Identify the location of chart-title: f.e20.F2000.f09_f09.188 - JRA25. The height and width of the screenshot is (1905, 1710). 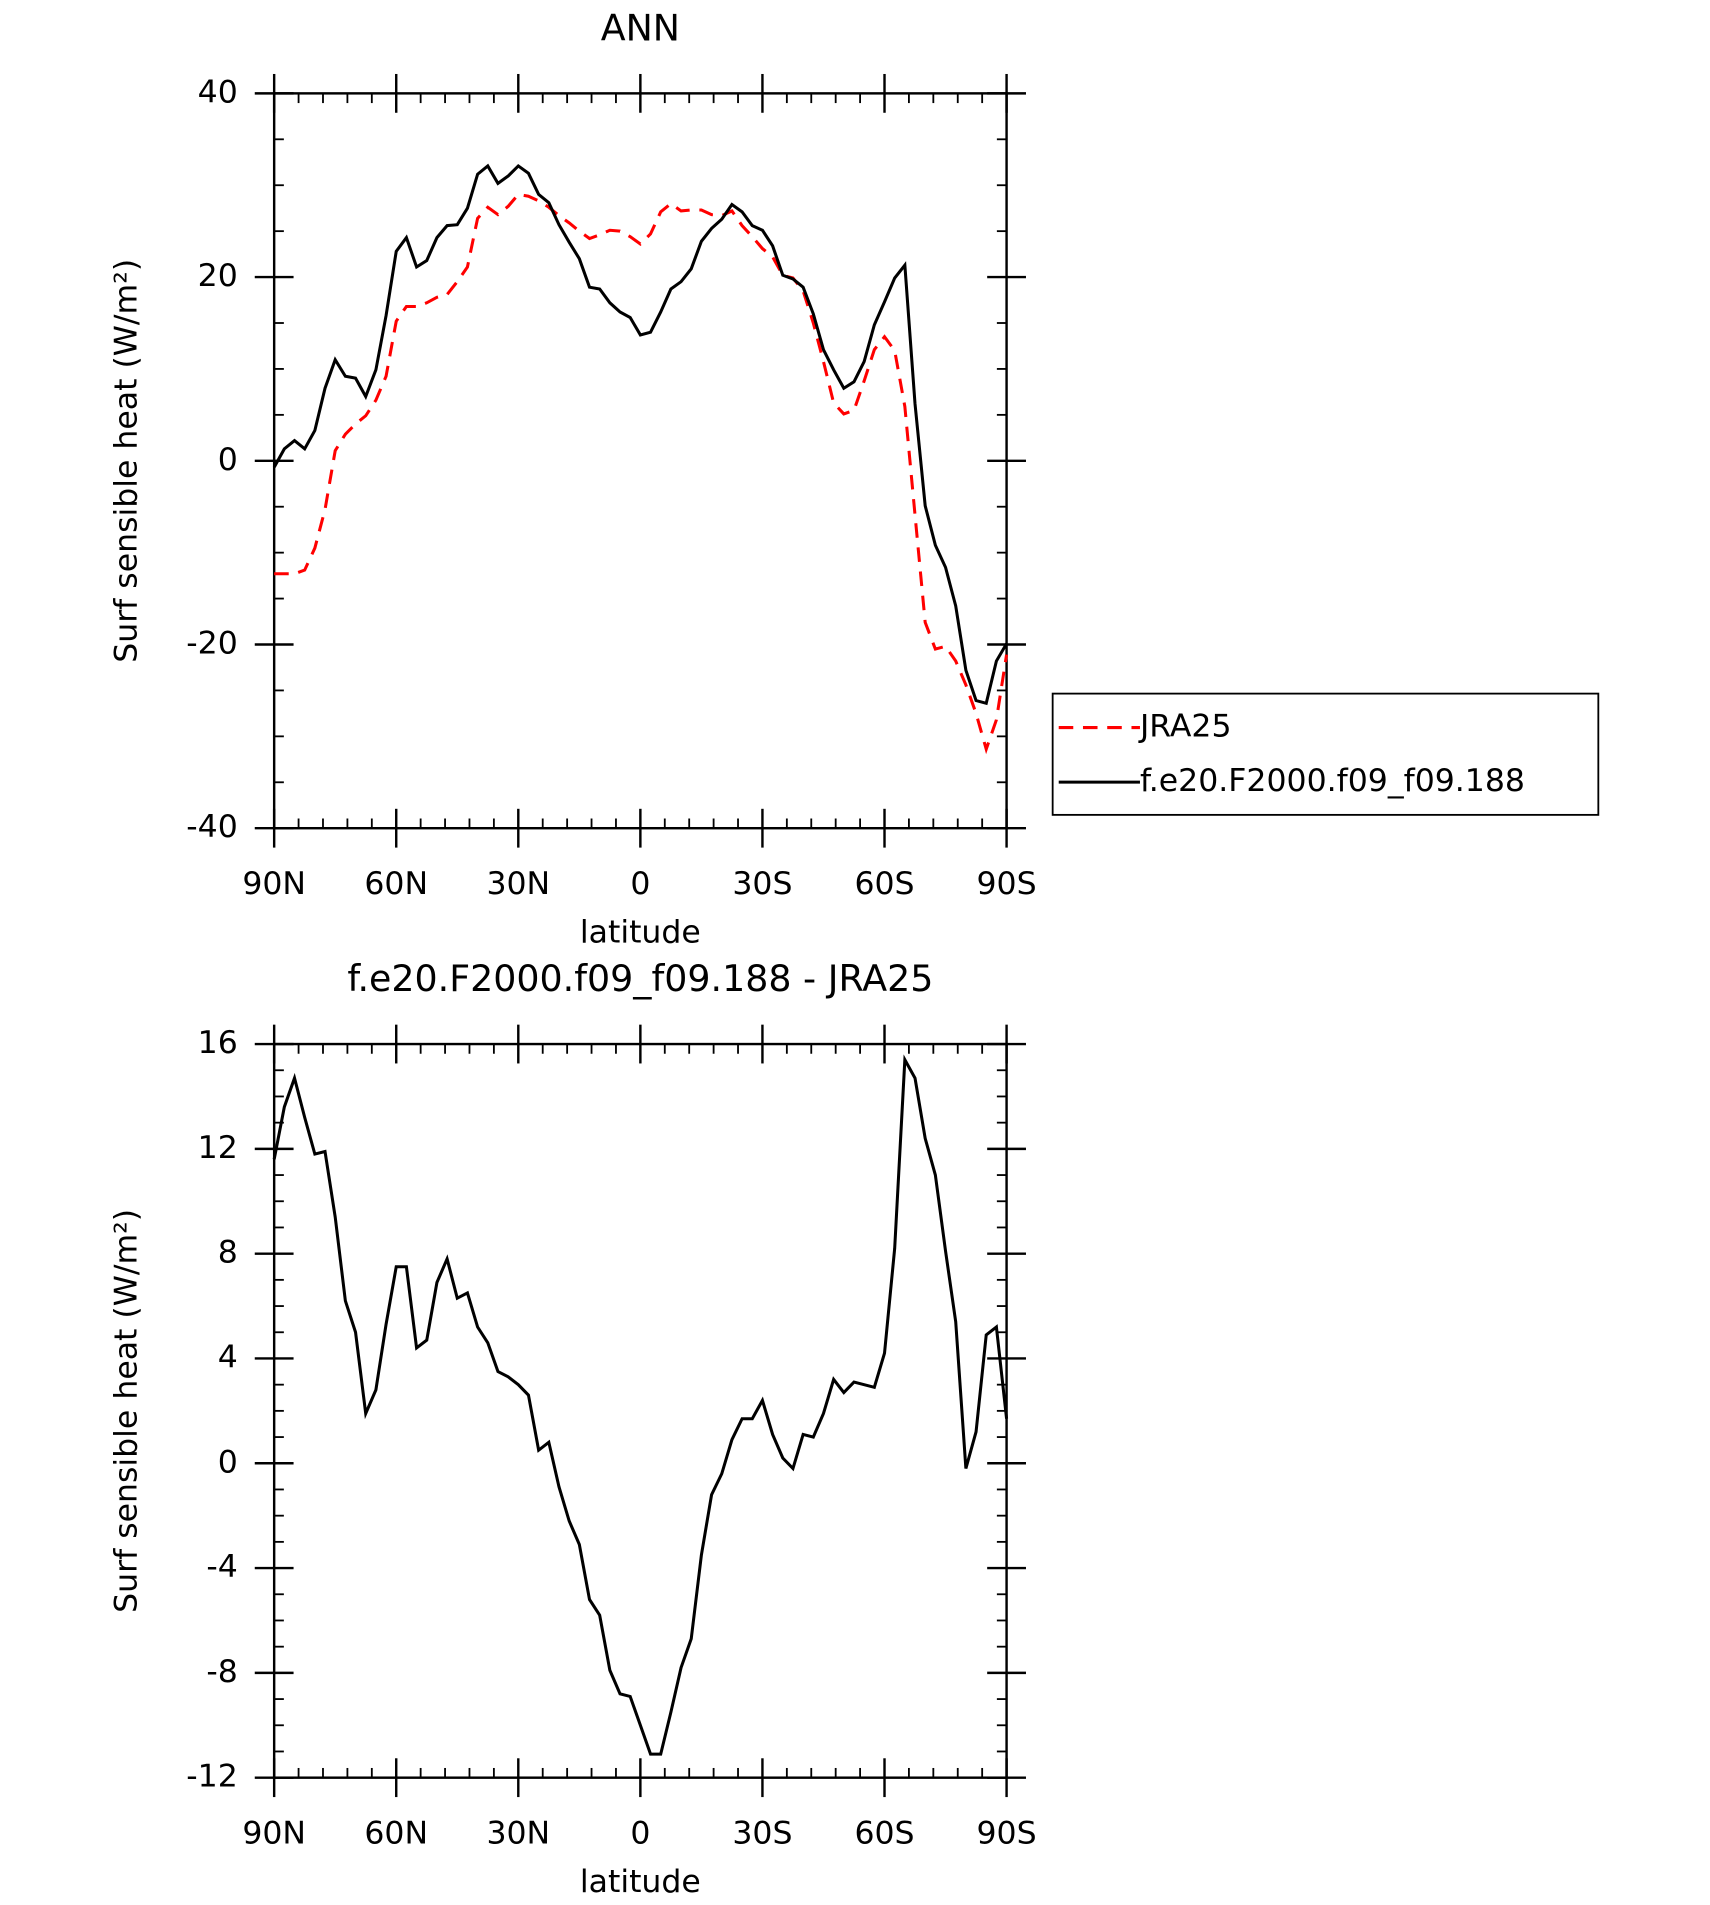
(640, 978).